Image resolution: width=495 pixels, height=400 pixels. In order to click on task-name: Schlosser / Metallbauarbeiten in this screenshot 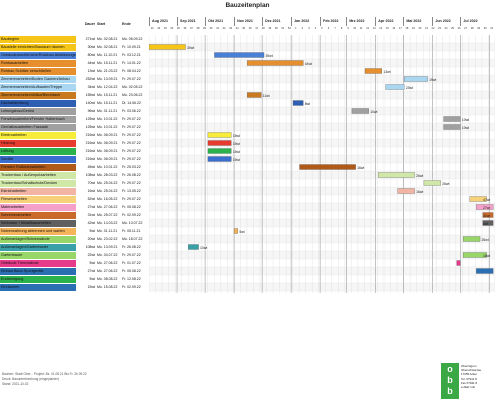, I will do `click(38, 223)`.